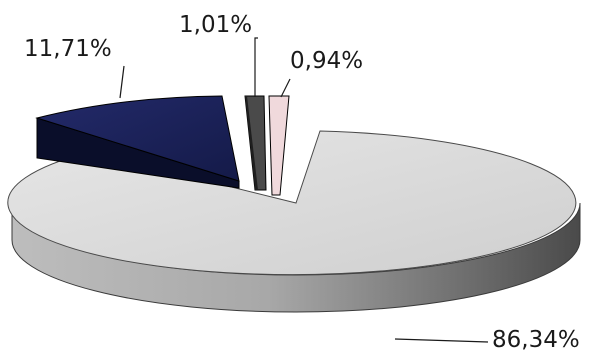 The image size is (598, 353). What do you see at coordinates (251, 143) in the screenshot?
I see `slice-1-01-edge` at bounding box center [251, 143].